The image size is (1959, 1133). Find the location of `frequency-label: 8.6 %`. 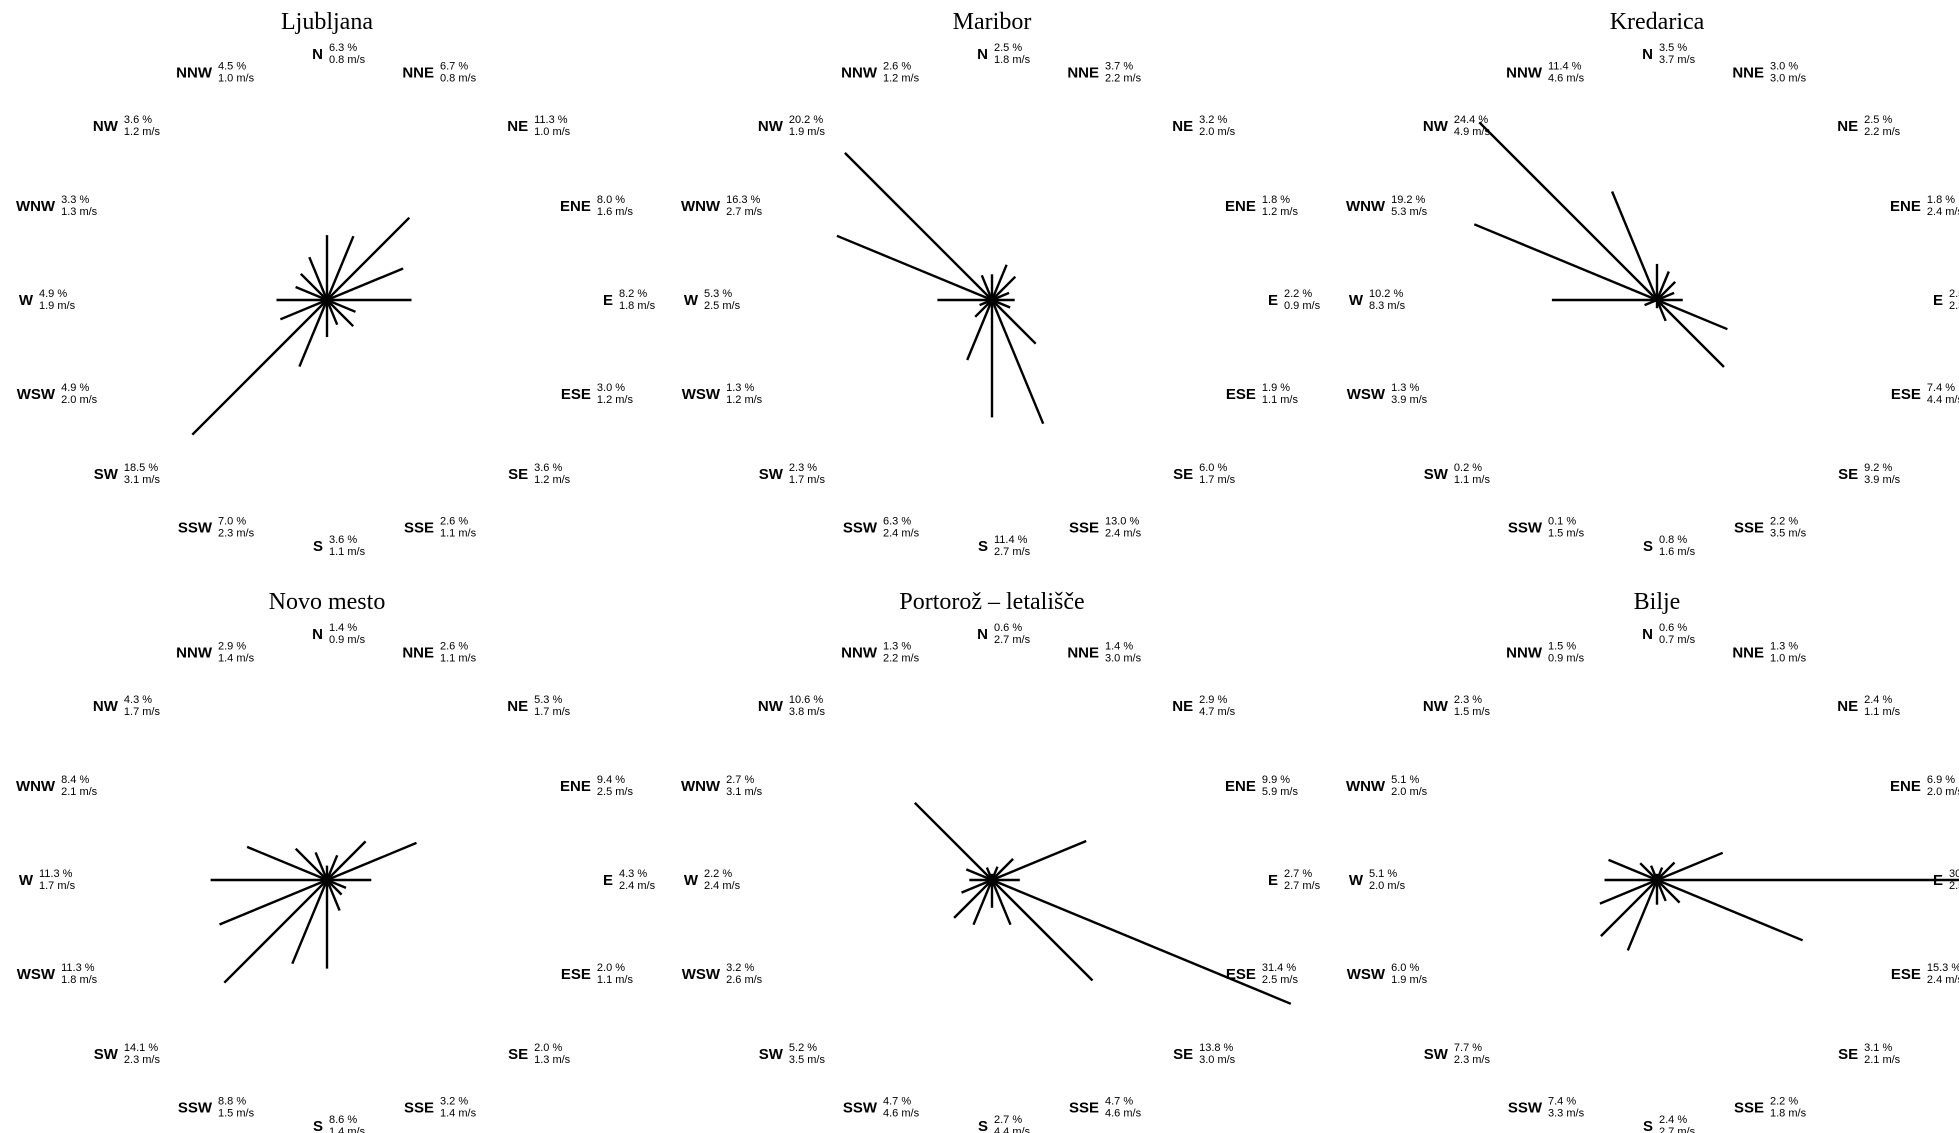

frequency-label: 8.6 % is located at coordinates (343, 1120).